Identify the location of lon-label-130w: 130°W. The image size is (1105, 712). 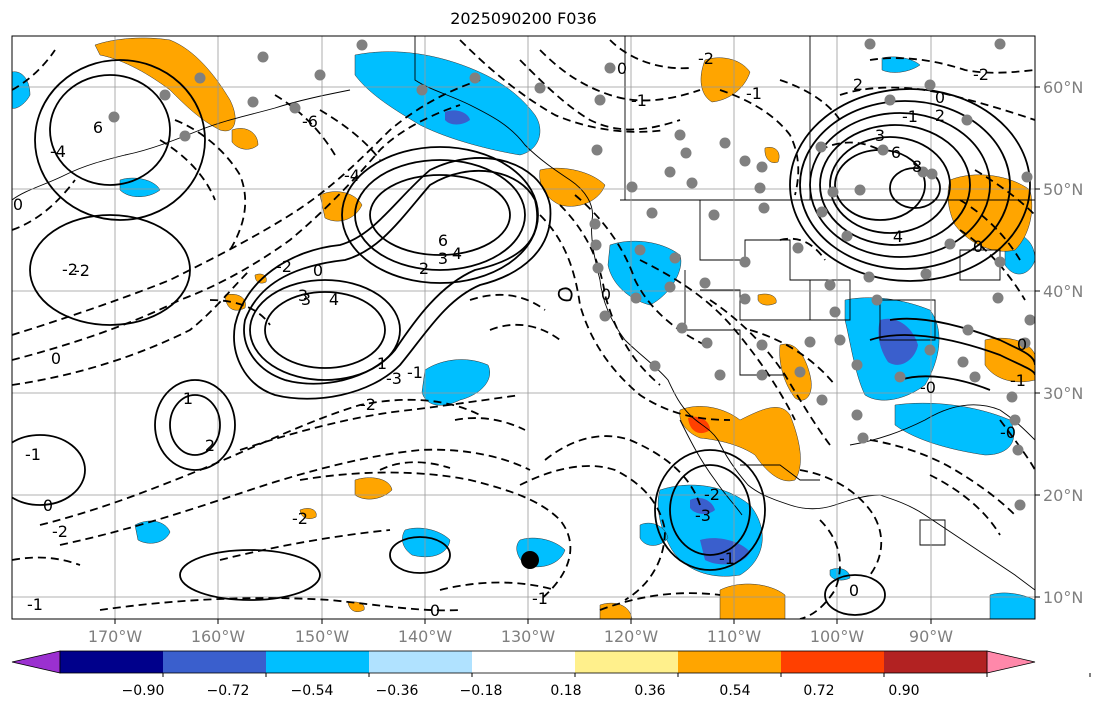
(528, 636).